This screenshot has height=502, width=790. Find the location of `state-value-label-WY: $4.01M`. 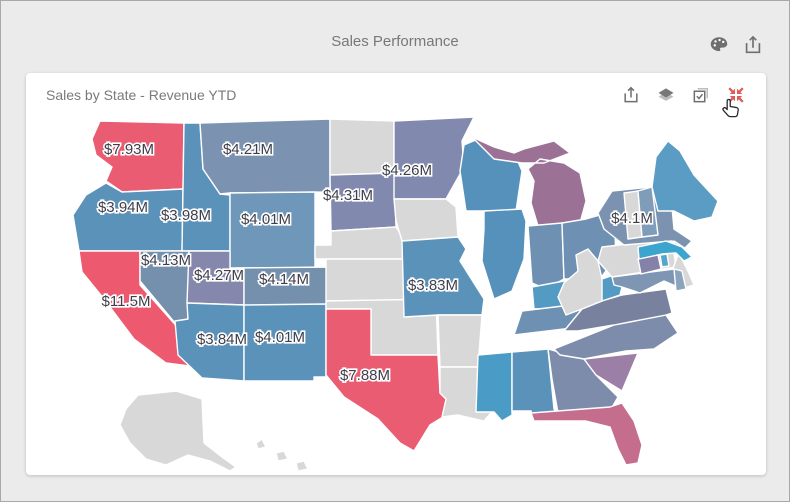

state-value-label-WY: $4.01M is located at coordinates (266, 219).